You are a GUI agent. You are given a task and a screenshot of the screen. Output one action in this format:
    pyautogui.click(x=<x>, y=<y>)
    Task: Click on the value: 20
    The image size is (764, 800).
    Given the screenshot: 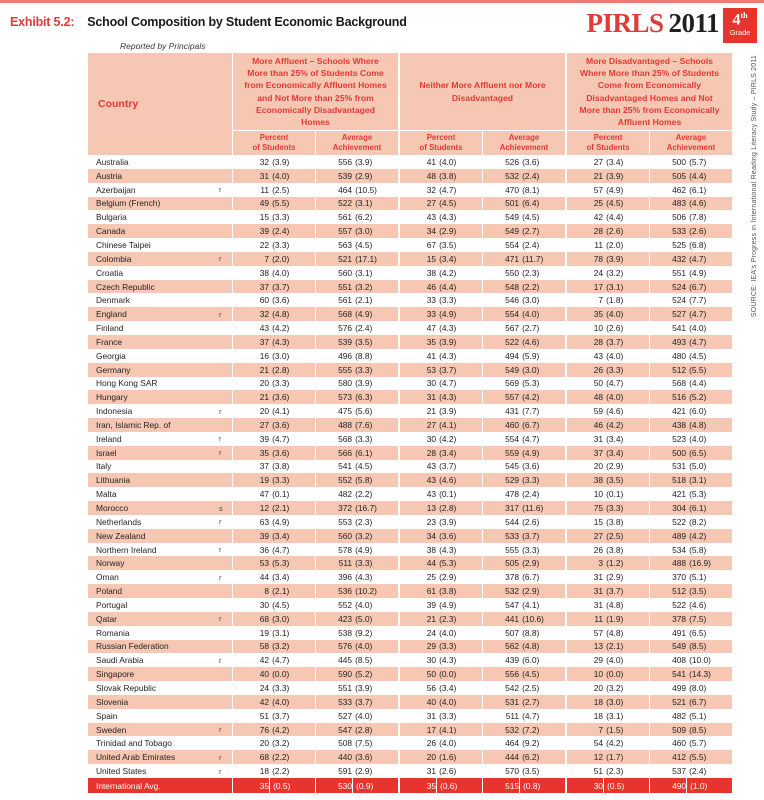 What is the action you would take?
    pyautogui.click(x=264, y=411)
    